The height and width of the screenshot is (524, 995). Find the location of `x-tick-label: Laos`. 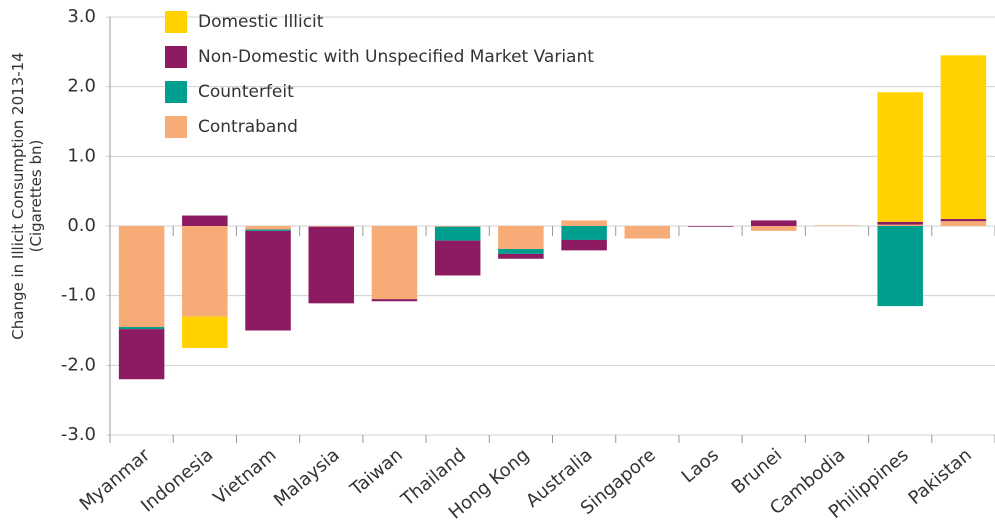

x-tick-label: Laos is located at coordinates (700, 466).